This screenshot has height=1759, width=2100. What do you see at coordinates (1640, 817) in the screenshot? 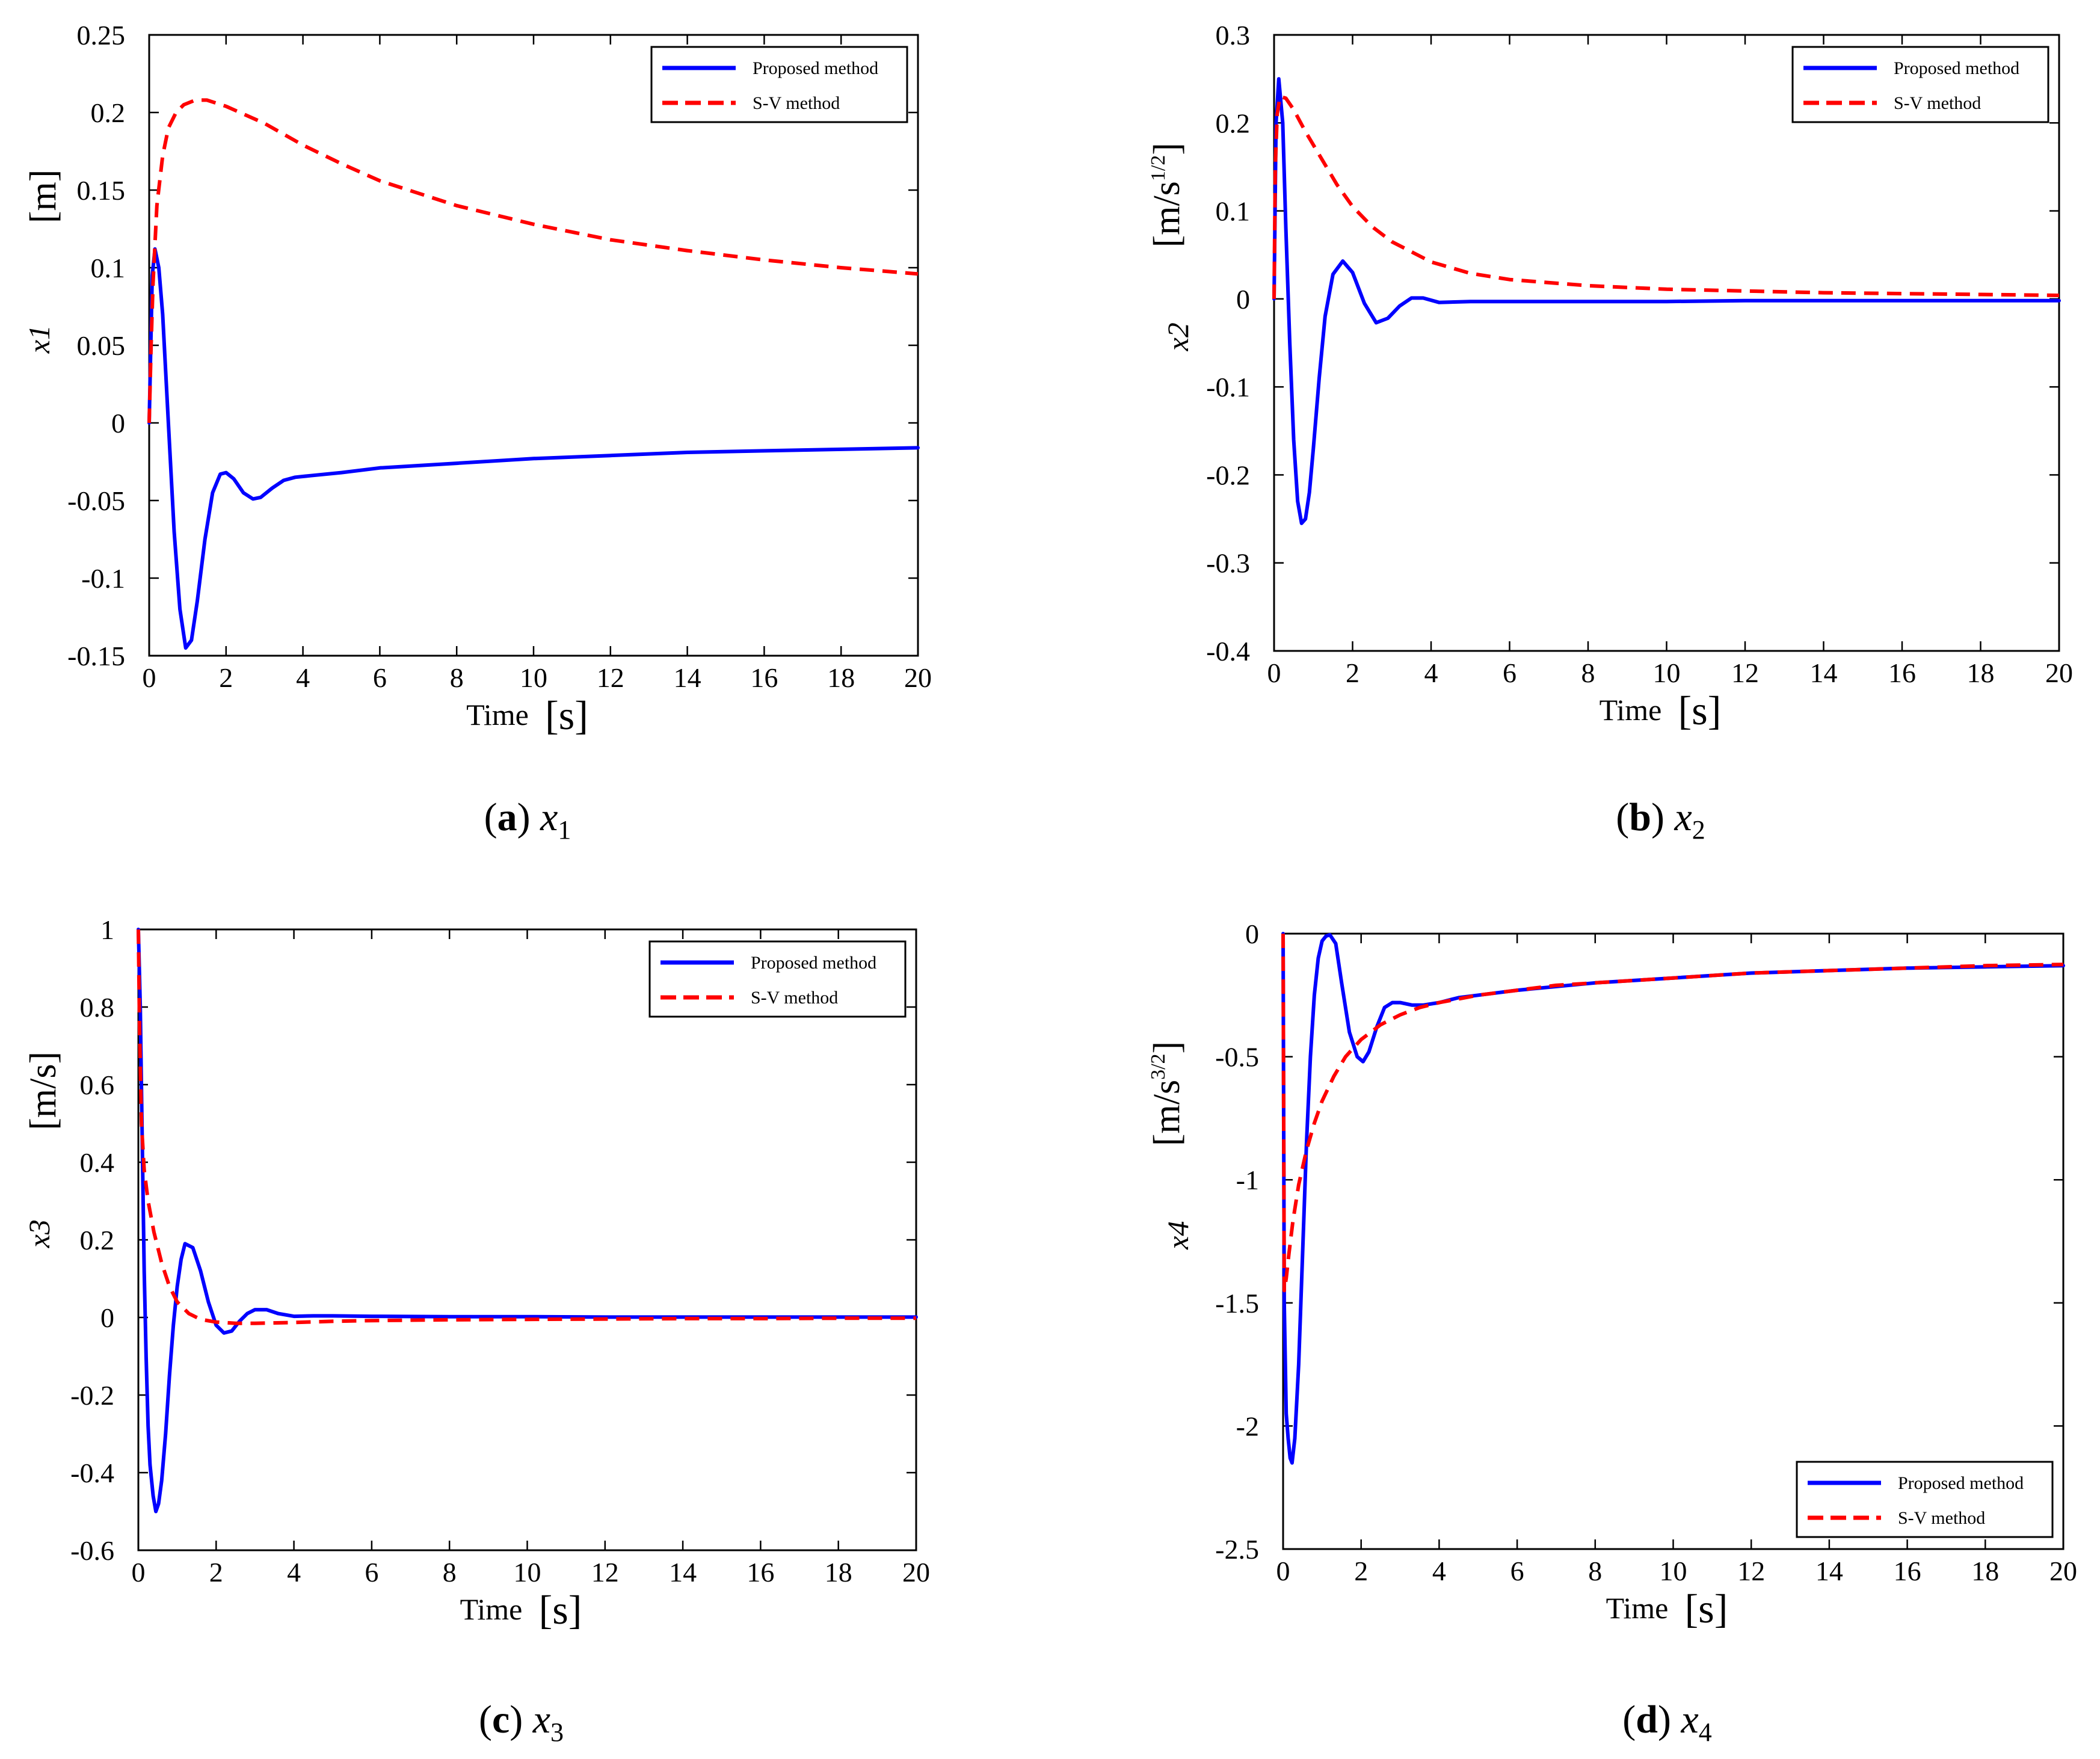
I see `caption-letter: b` at bounding box center [1640, 817].